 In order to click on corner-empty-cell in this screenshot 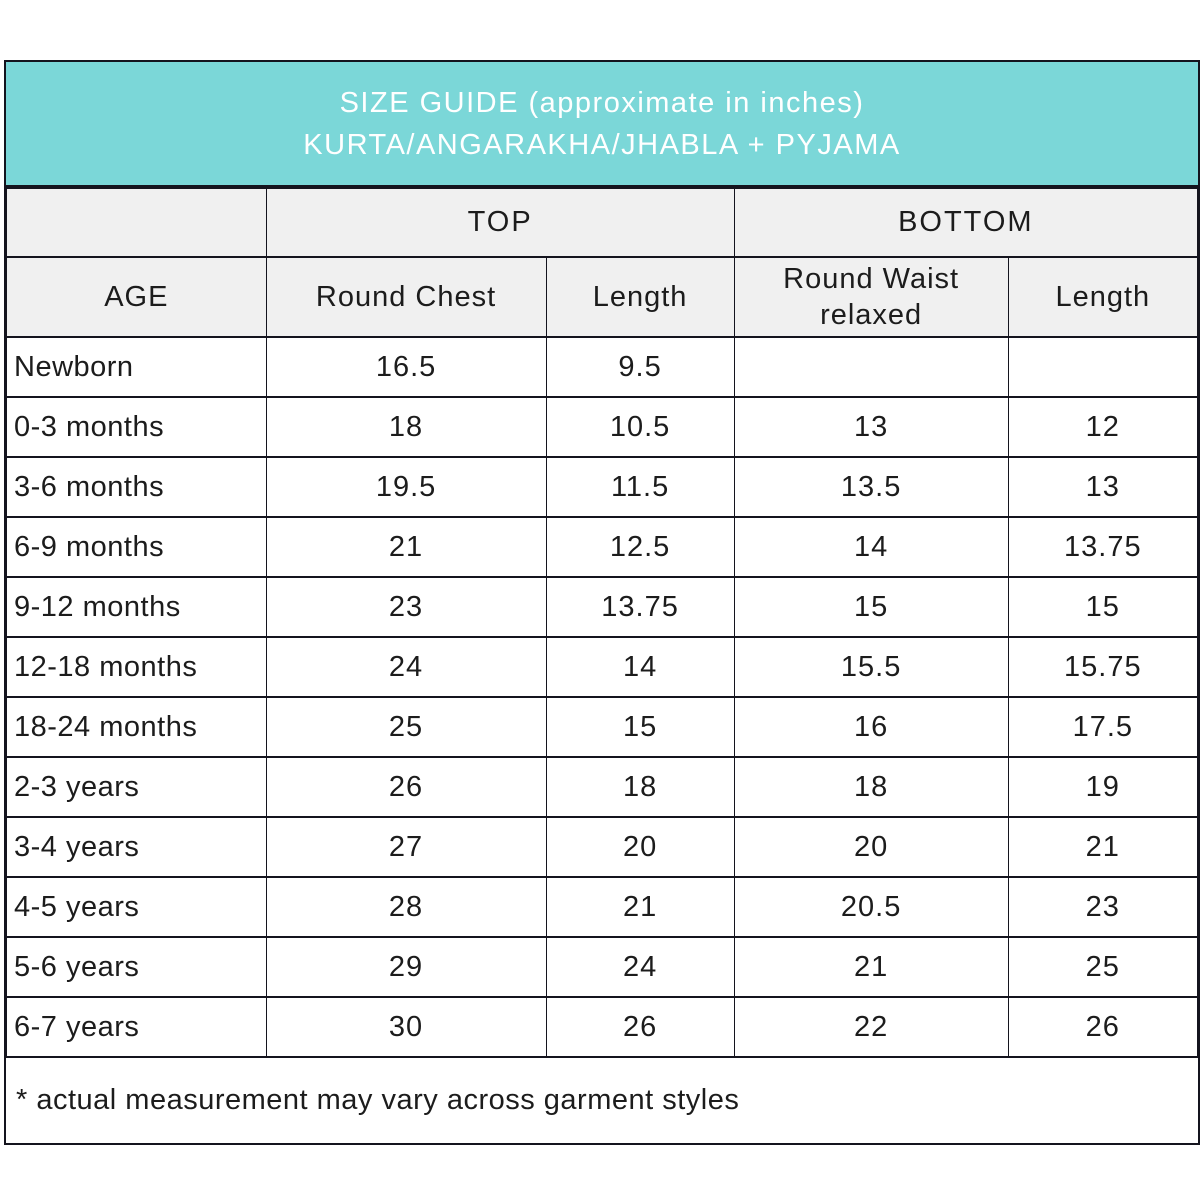, I will do `click(136, 222)`.